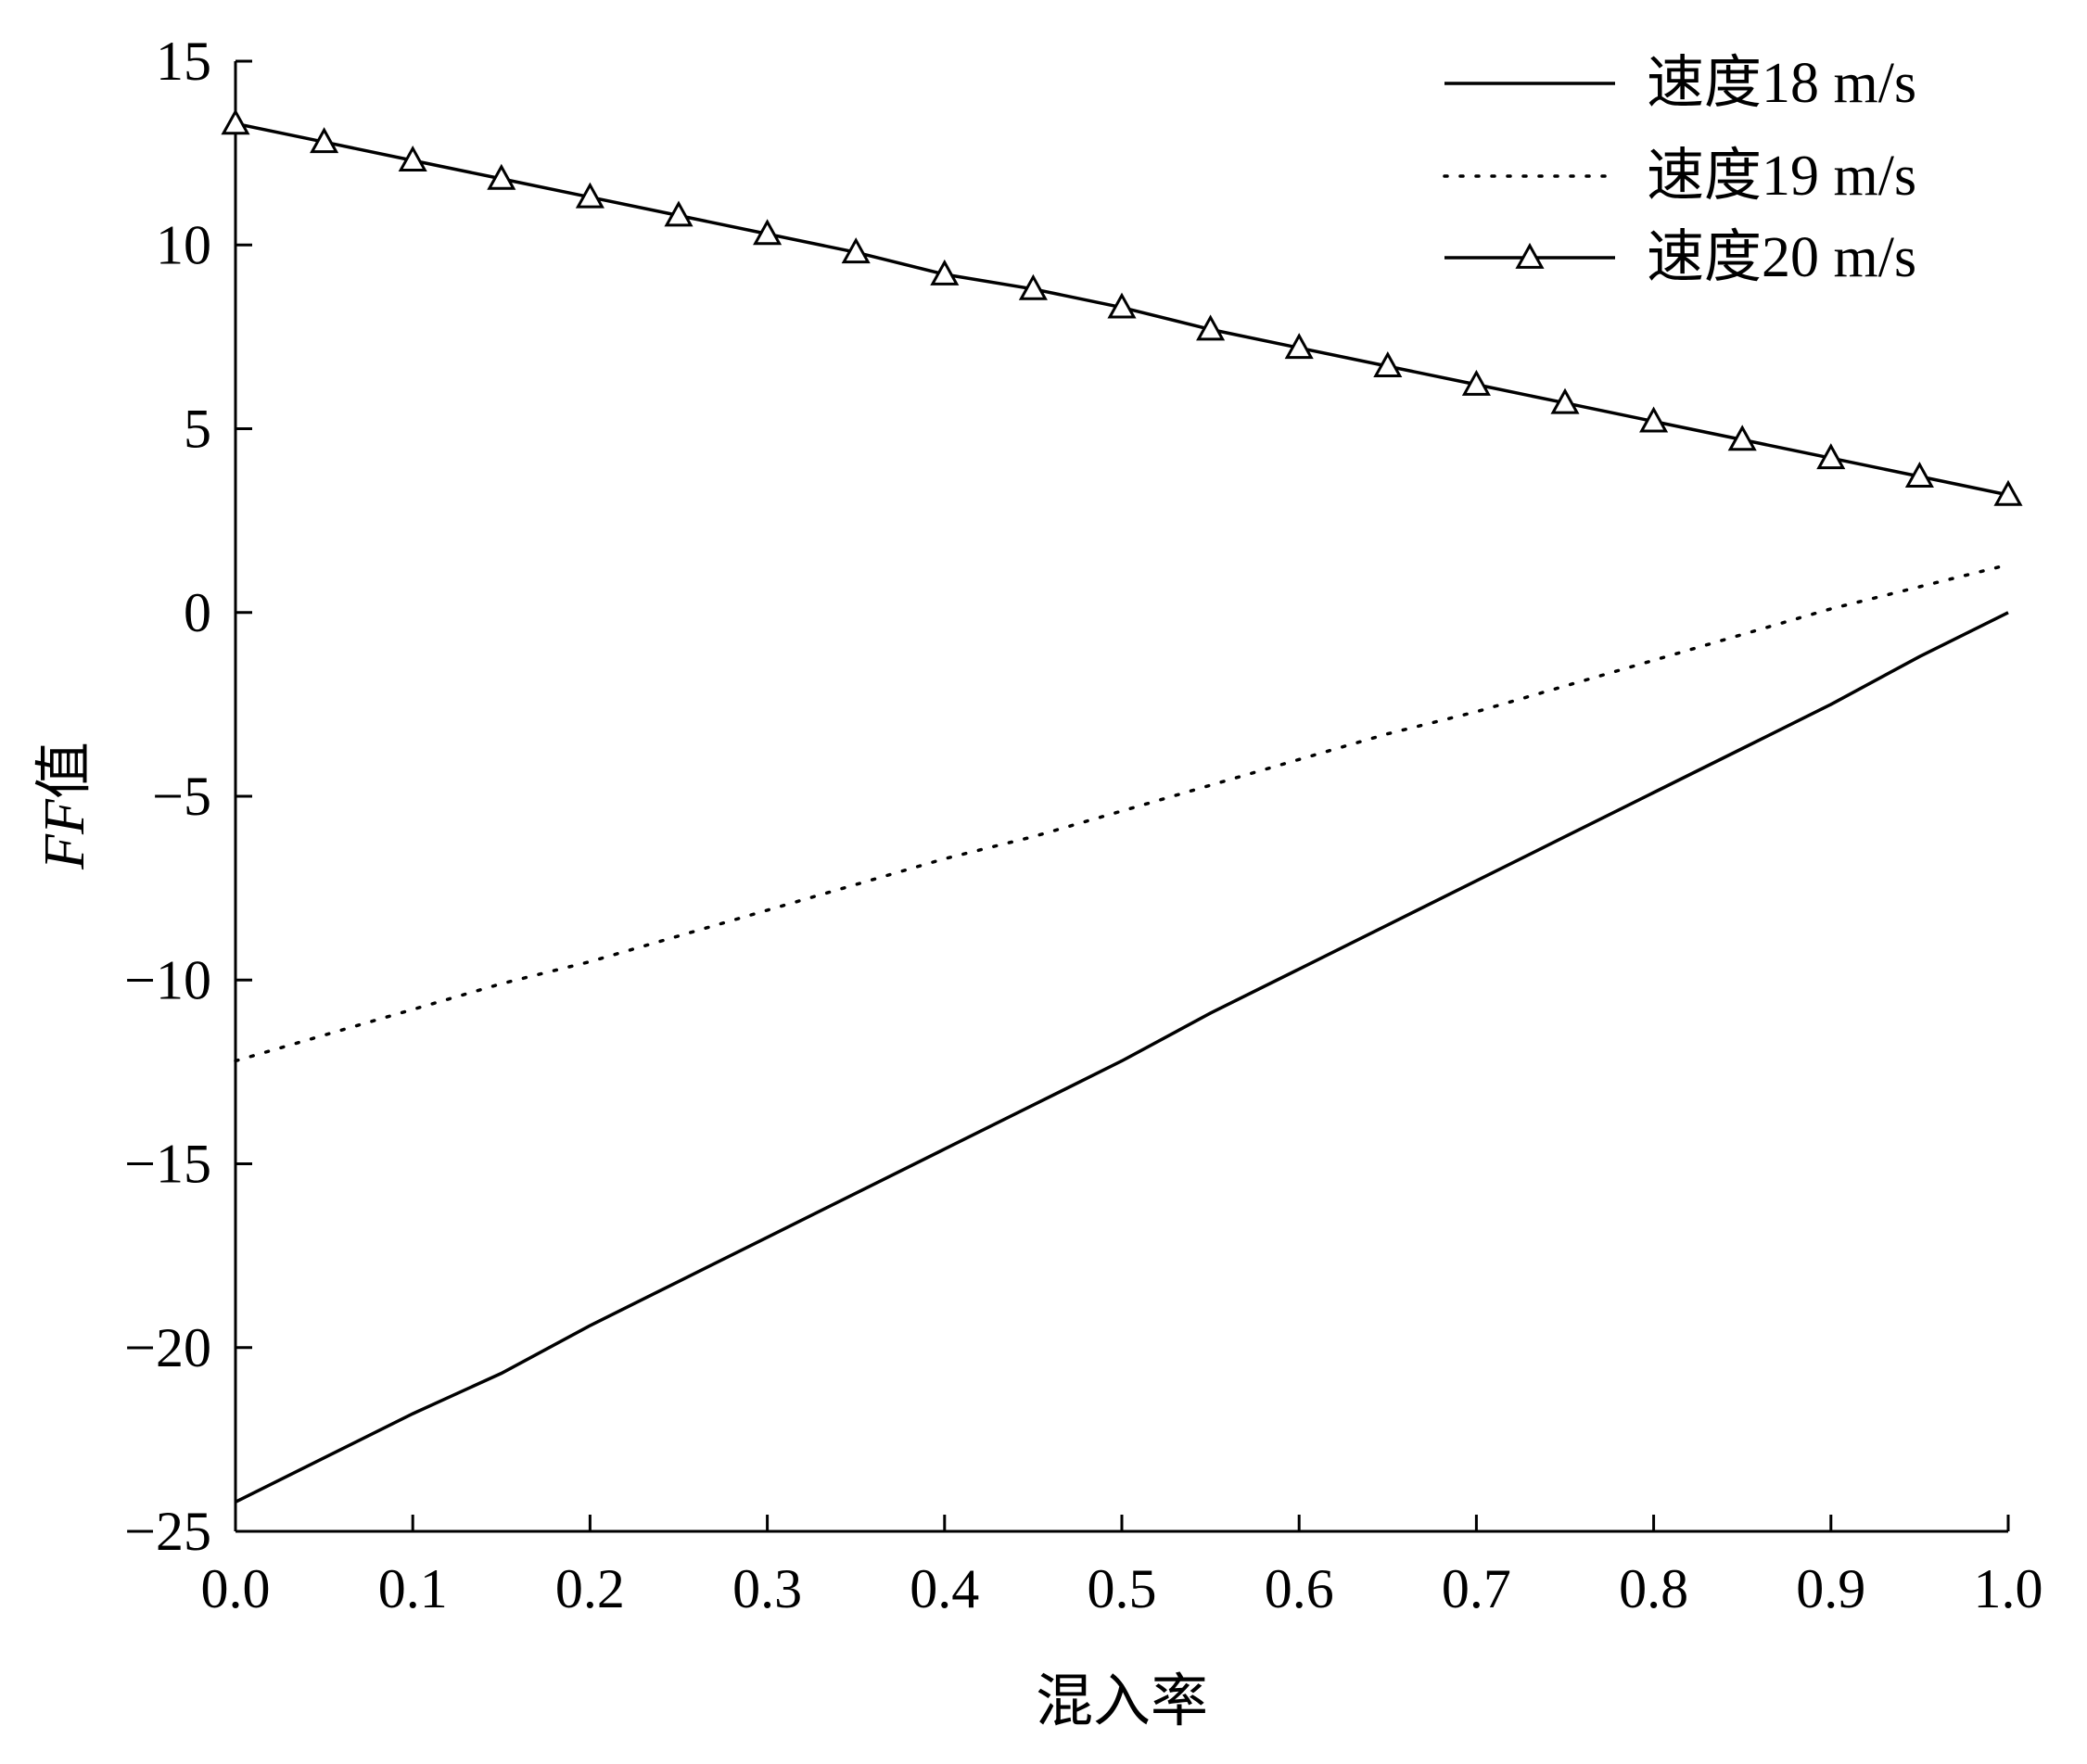 This screenshot has height=1764, width=2087. What do you see at coordinates (1781, 257) in the screenshot?
I see `legend-label: 速度20 m/s` at bounding box center [1781, 257].